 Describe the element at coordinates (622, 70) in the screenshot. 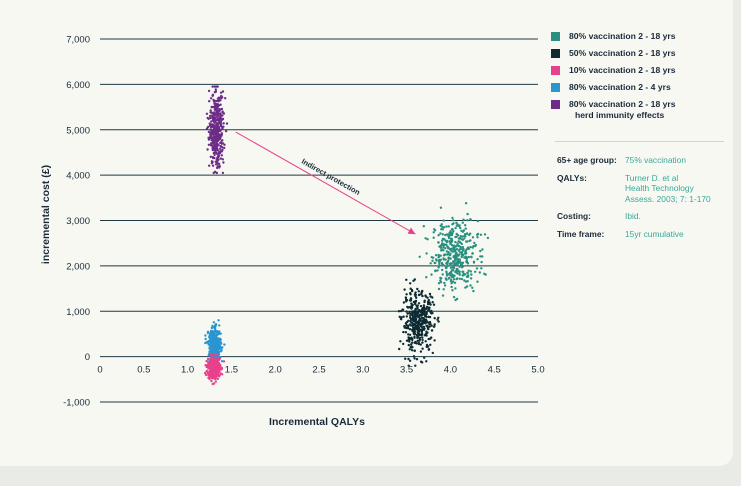

I see `legend-label: 10% vaccination 2 - 18 yrs` at that location.